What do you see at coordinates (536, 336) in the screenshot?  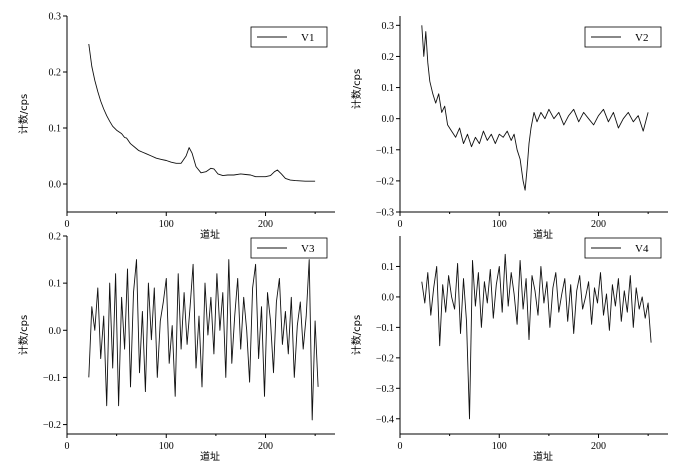 I see `series-line-v4` at bounding box center [536, 336].